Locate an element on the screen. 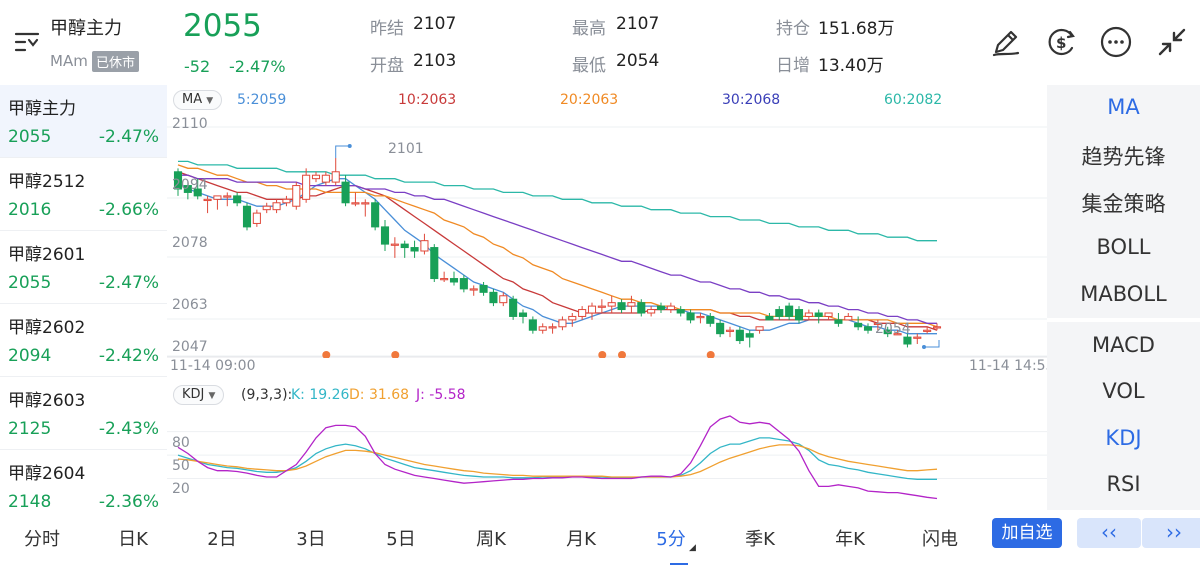  contract-item: 甲醇2512 2016 -2.66% is located at coordinates (83, 194).